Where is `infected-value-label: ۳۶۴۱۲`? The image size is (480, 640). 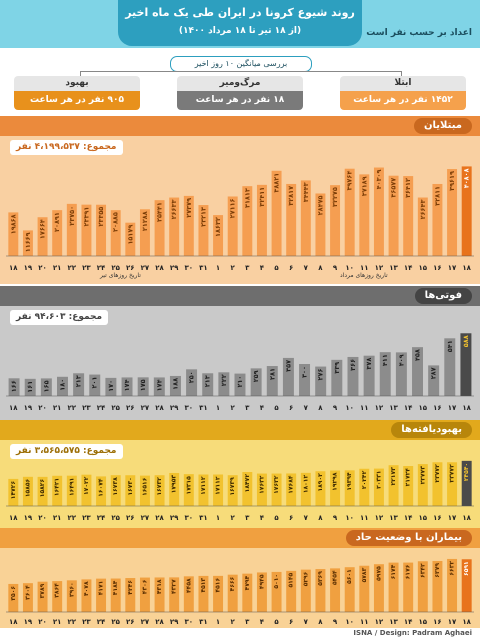
infected-value-label: ۳۶۴۱۲ is located at coordinates (408, 188).